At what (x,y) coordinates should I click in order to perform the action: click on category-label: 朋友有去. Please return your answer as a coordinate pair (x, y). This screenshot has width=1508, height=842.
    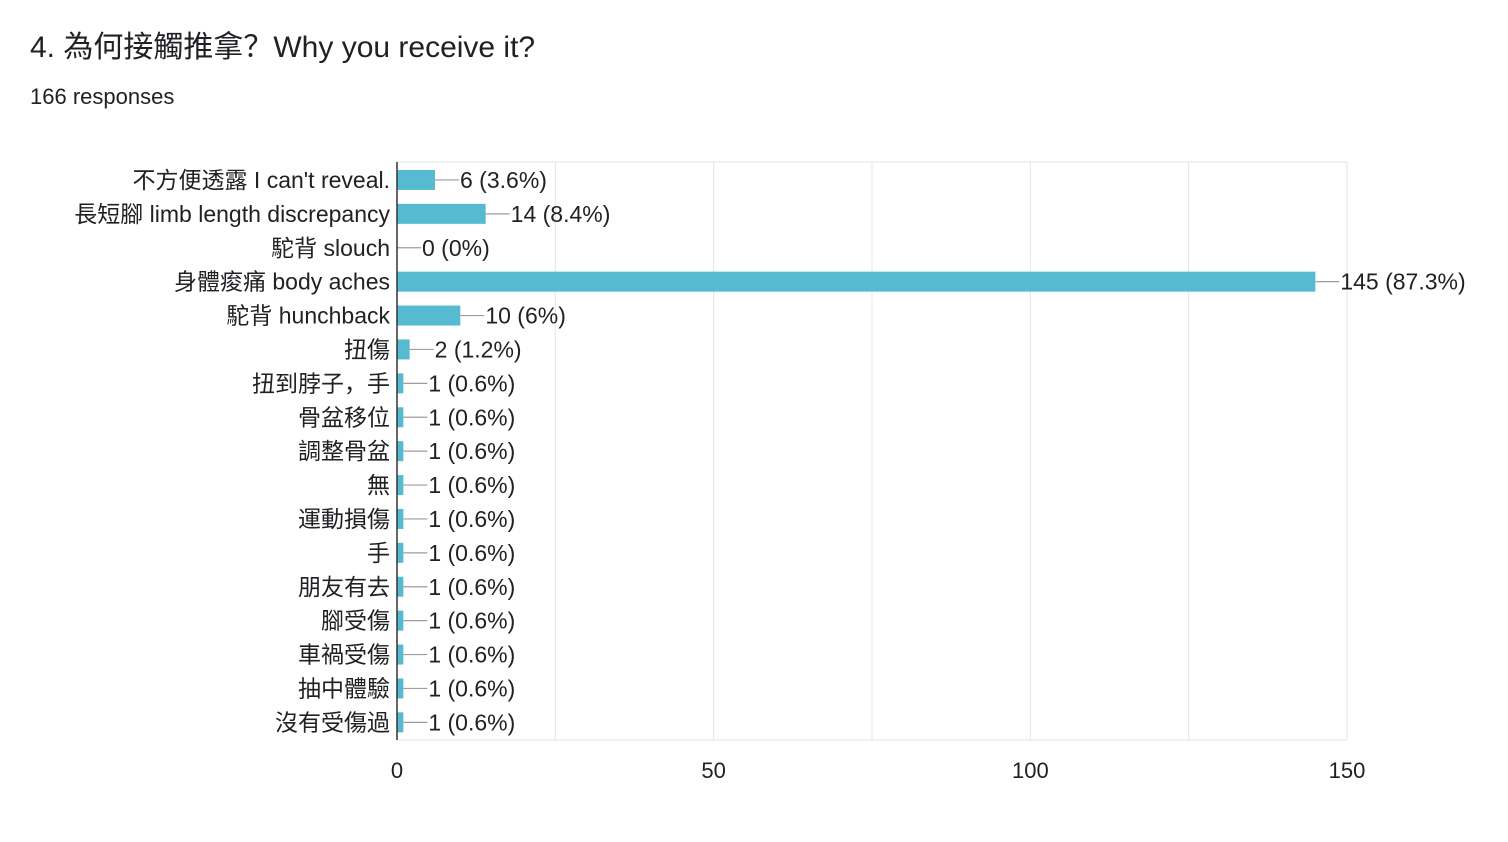
    Looking at the image, I should click on (344, 587).